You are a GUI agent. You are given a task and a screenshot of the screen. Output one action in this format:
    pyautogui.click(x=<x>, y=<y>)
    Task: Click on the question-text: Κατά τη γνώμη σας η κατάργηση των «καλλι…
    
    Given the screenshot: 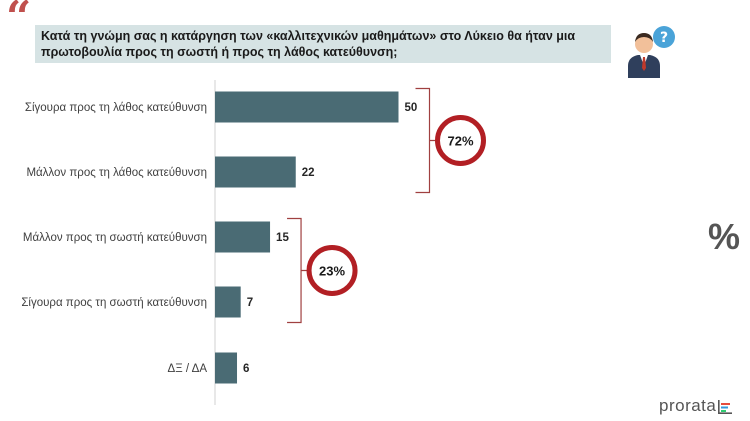 What is the action you would take?
    pyautogui.click(x=308, y=44)
    